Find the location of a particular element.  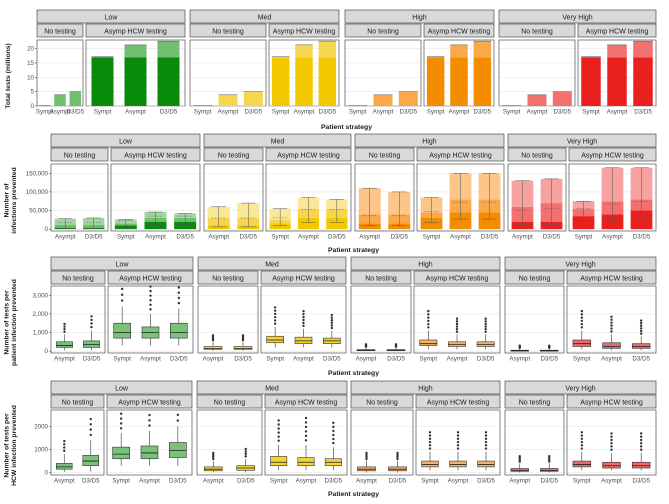

y-tick-label: 50,000 is located at coordinates (38, 211).